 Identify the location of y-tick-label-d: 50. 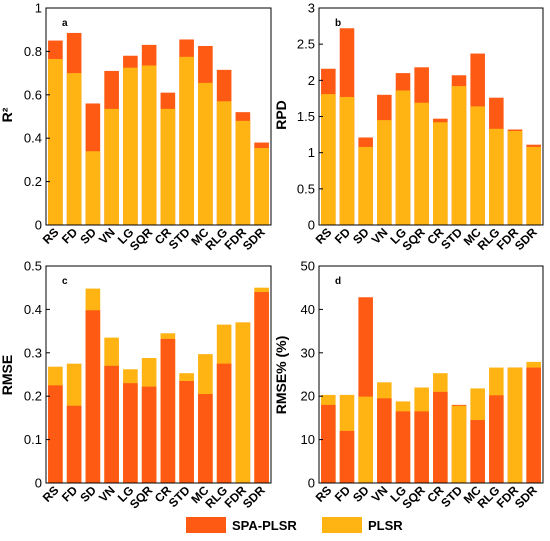
(308, 266).